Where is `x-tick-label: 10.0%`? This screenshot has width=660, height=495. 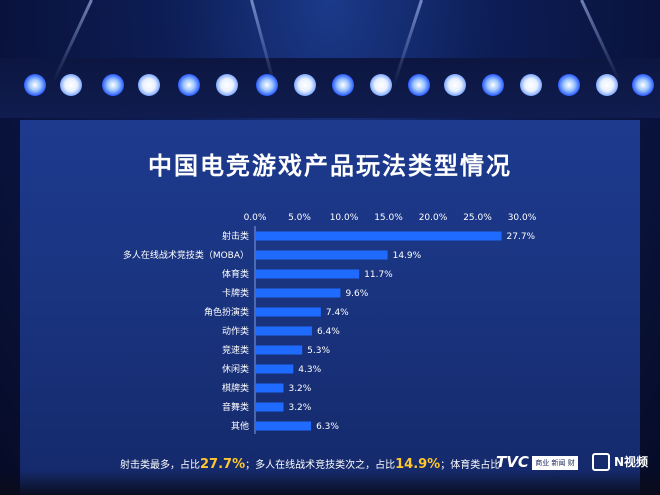 x-tick-label: 10.0% is located at coordinates (344, 218).